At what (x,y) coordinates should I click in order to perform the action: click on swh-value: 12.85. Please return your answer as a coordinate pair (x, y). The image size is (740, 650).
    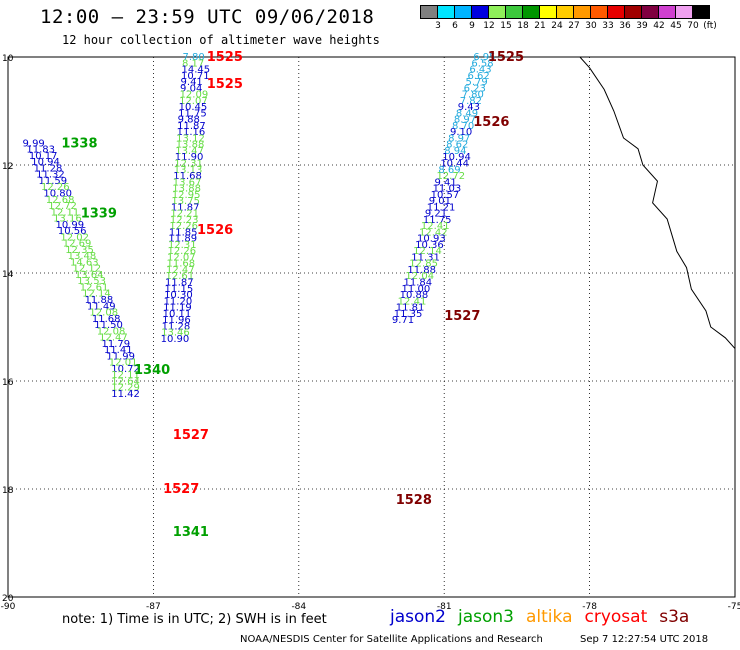
    Looking at the image, I should click on (423, 264).